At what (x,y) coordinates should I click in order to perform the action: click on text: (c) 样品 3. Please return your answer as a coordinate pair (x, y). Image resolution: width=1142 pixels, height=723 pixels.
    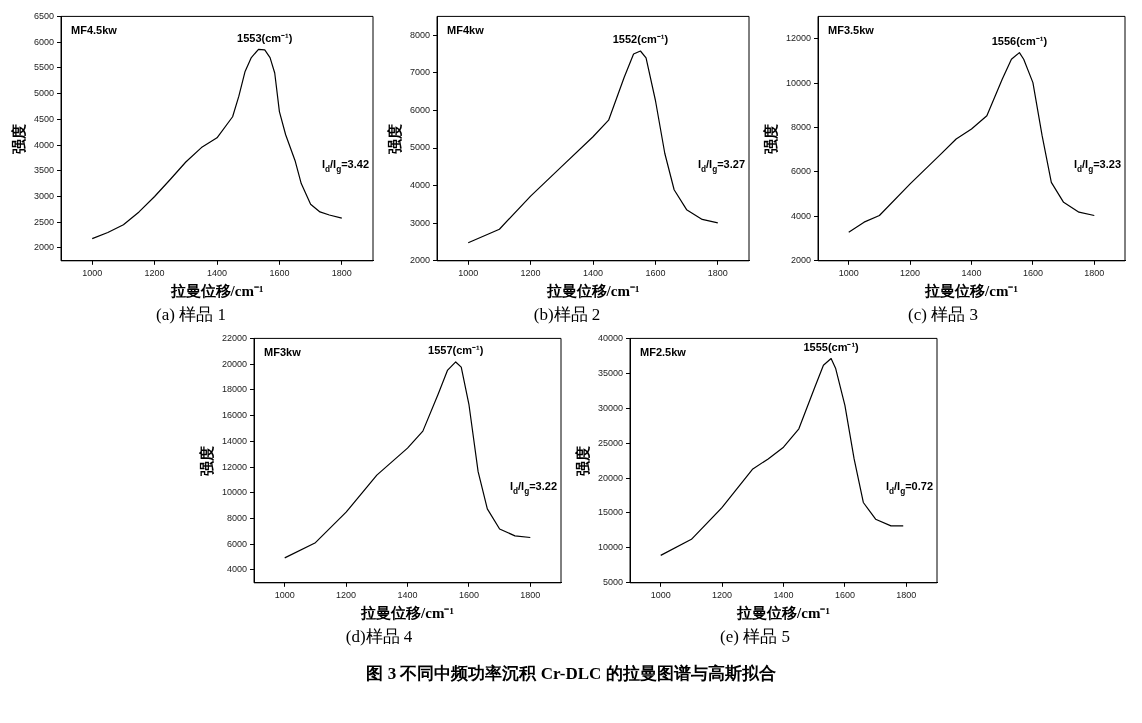
    Looking at the image, I should click on (943, 315).